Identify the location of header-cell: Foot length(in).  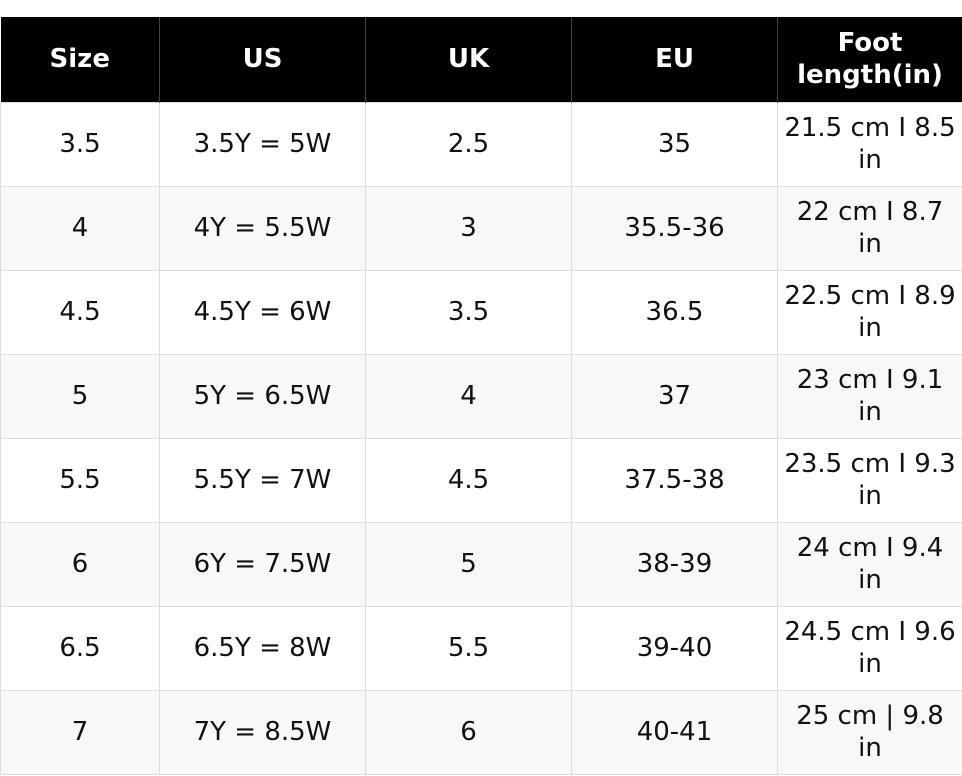
(869, 59).